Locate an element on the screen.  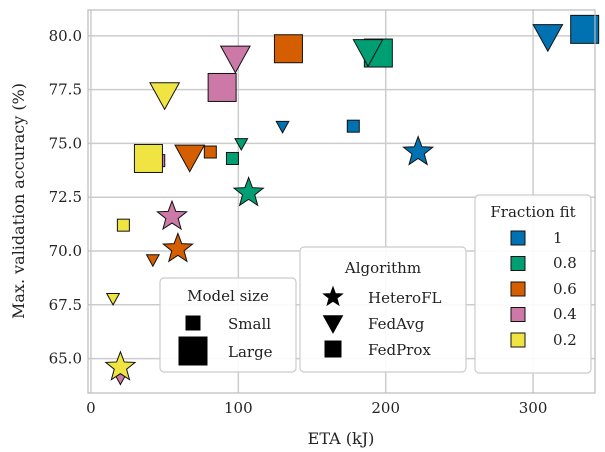
point-heterofl-fraction-04-large is located at coordinates (172, 215).